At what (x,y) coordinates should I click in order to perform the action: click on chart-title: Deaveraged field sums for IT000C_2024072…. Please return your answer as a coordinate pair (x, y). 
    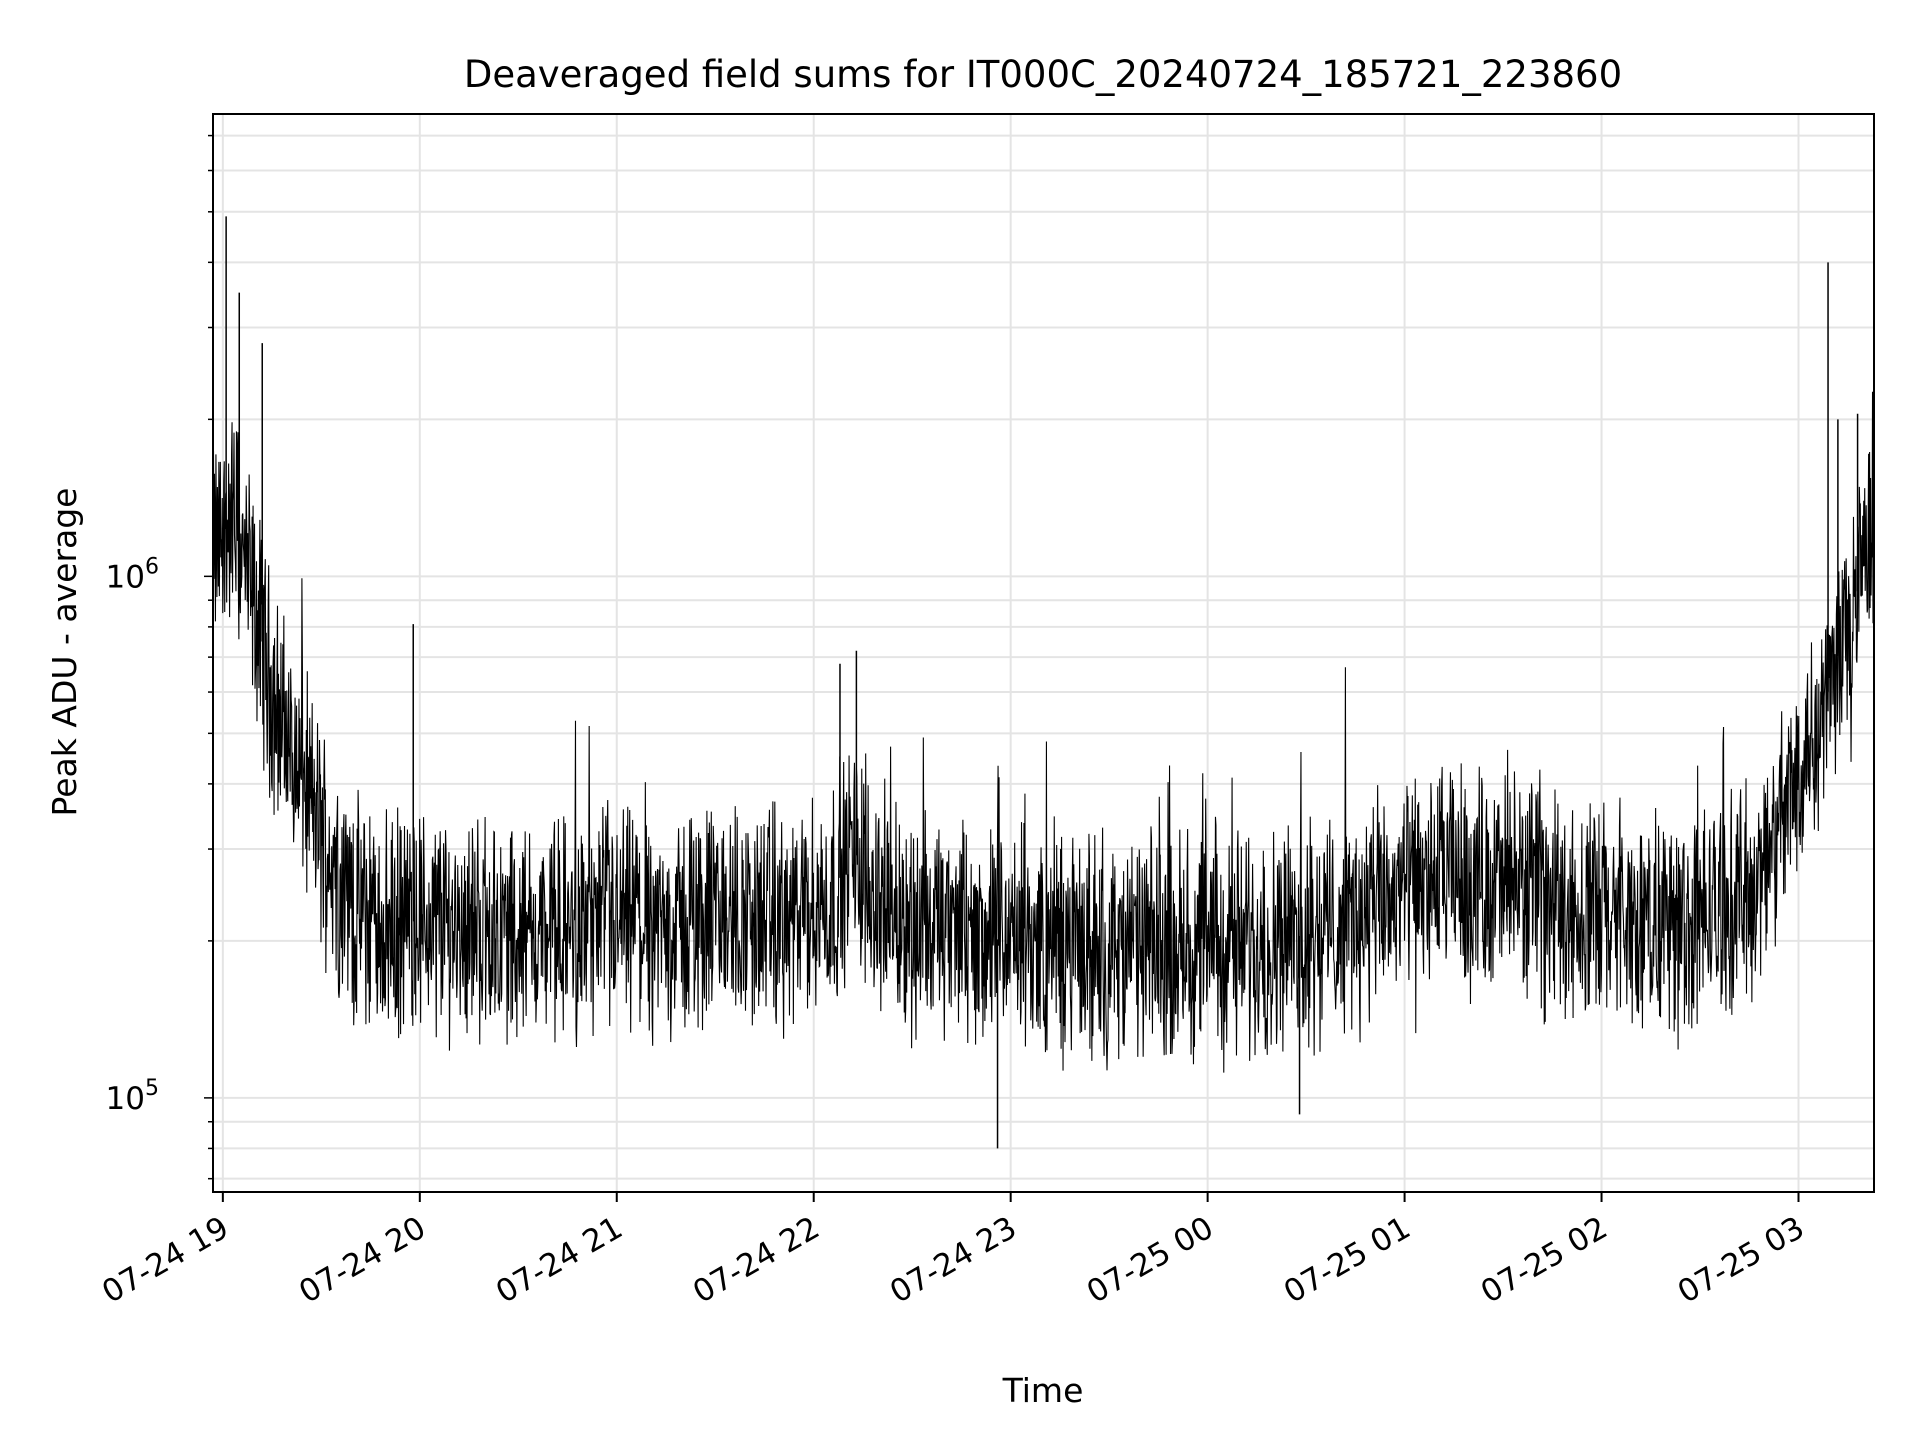
    Looking at the image, I should click on (1043, 74).